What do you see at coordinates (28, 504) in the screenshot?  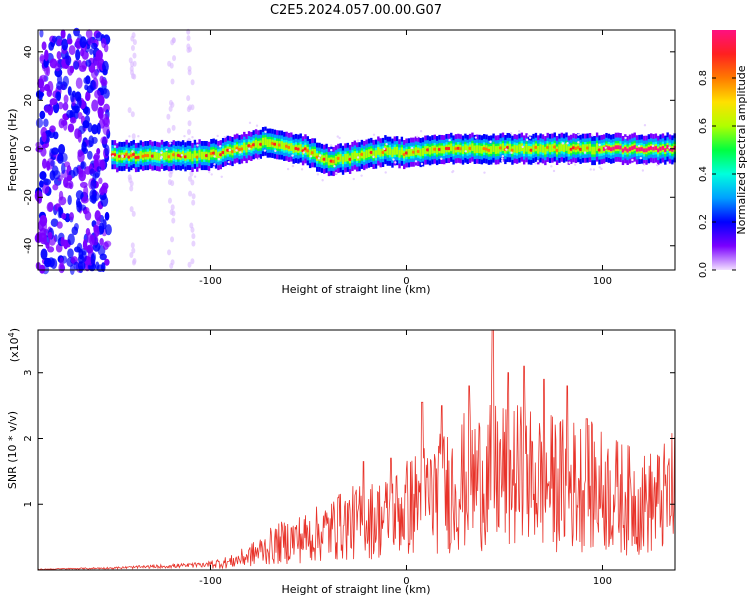 I see `y-tick-label: 1` at bounding box center [28, 504].